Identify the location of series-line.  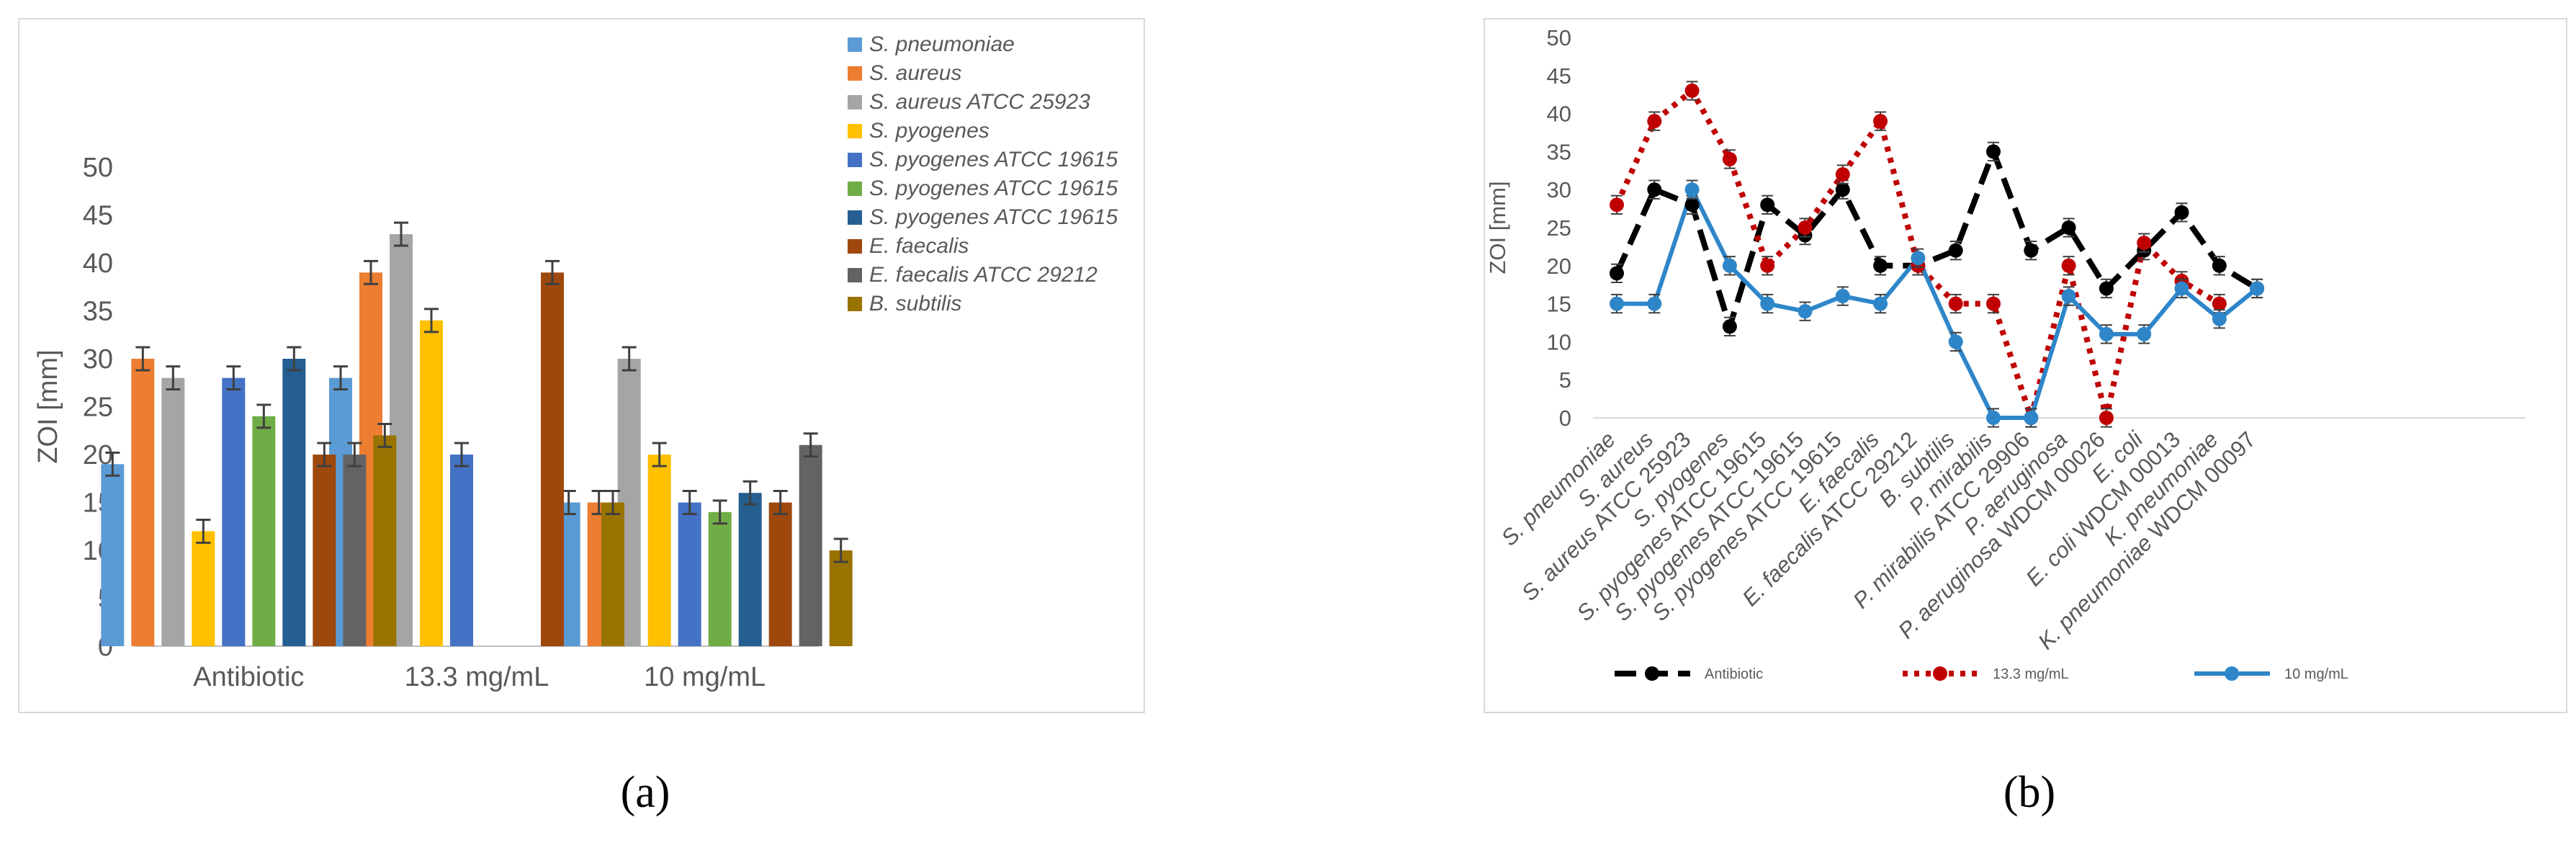
(1937, 303).